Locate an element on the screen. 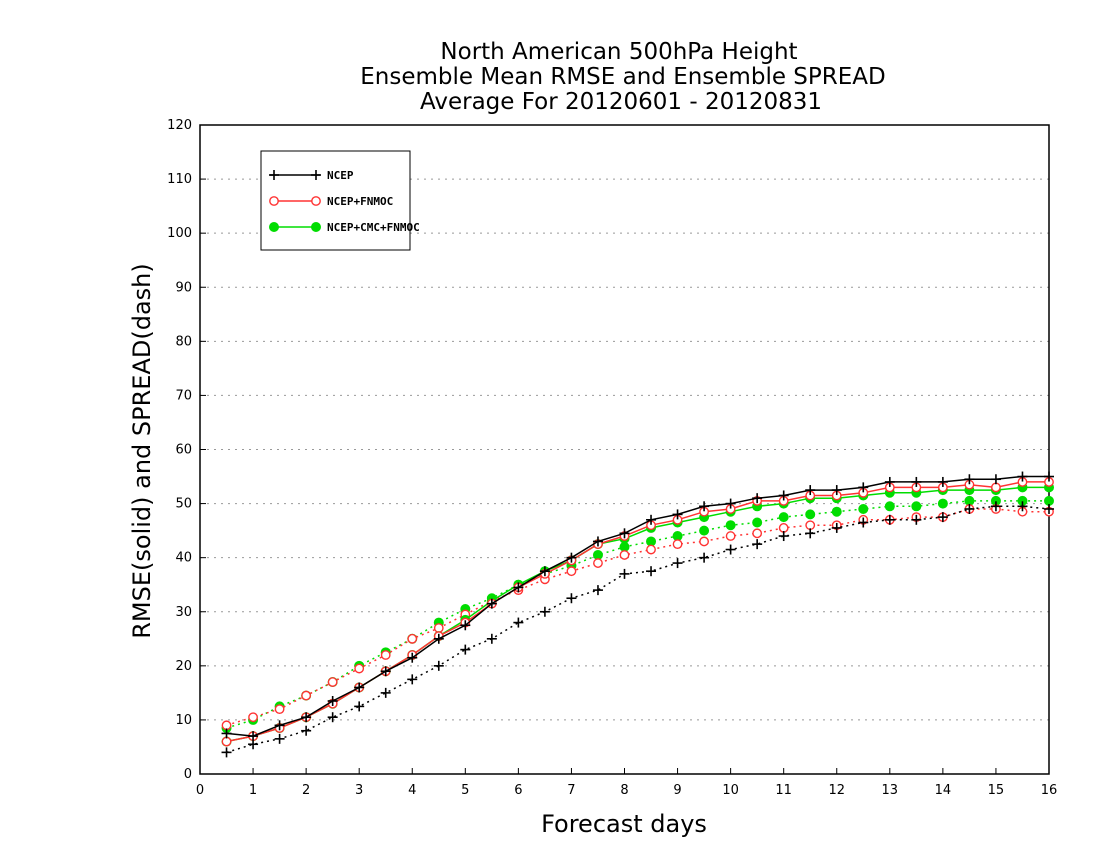 The width and height of the screenshot is (1100, 850). chart-title-line-2: Ensemble Mean RMSE and Ensemble SPREAD is located at coordinates (622, 77).